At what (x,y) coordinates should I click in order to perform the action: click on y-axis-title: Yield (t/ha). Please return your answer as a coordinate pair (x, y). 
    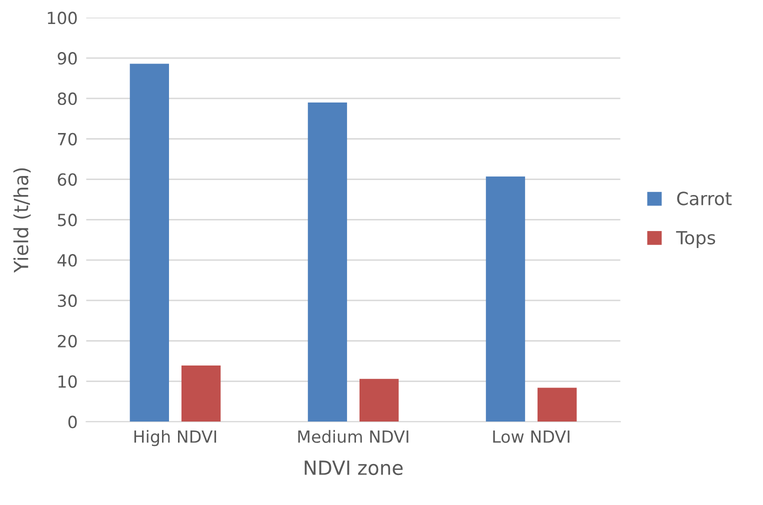
    Looking at the image, I should click on (22, 220).